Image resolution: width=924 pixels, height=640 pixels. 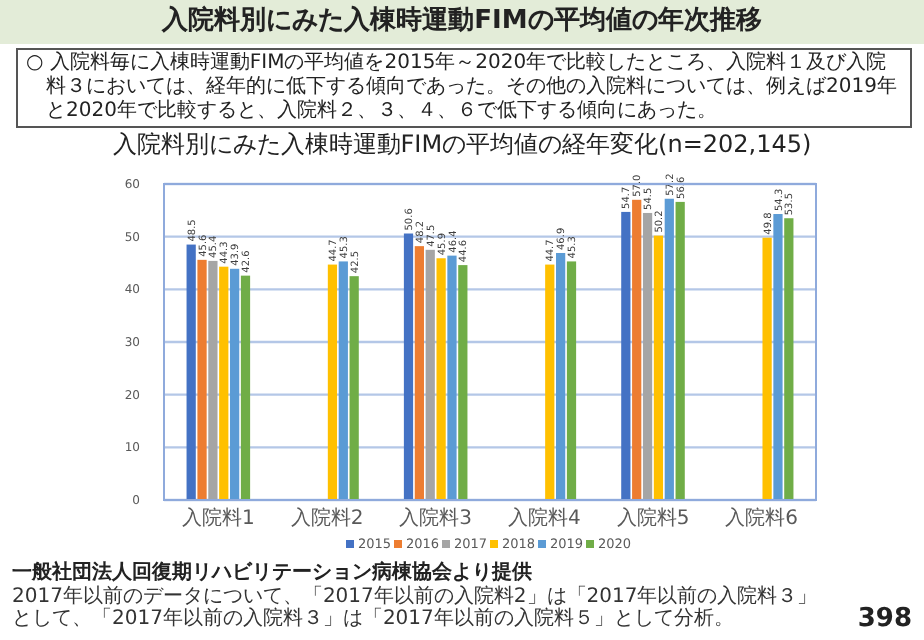 I want to click on chart-title: 入院料別にみた入棟時運動FIMの平均値の経年変化(n=202,145), so click(x=462, y=144).